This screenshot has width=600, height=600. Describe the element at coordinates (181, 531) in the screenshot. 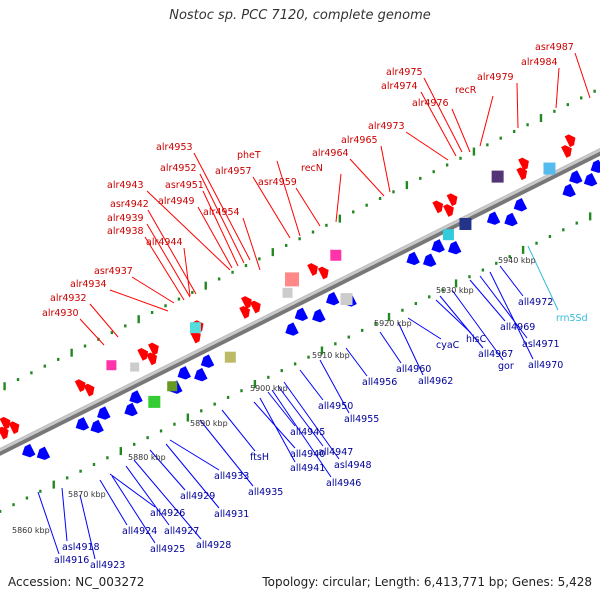

I see `reverse-gene-label: all4927` at that location.